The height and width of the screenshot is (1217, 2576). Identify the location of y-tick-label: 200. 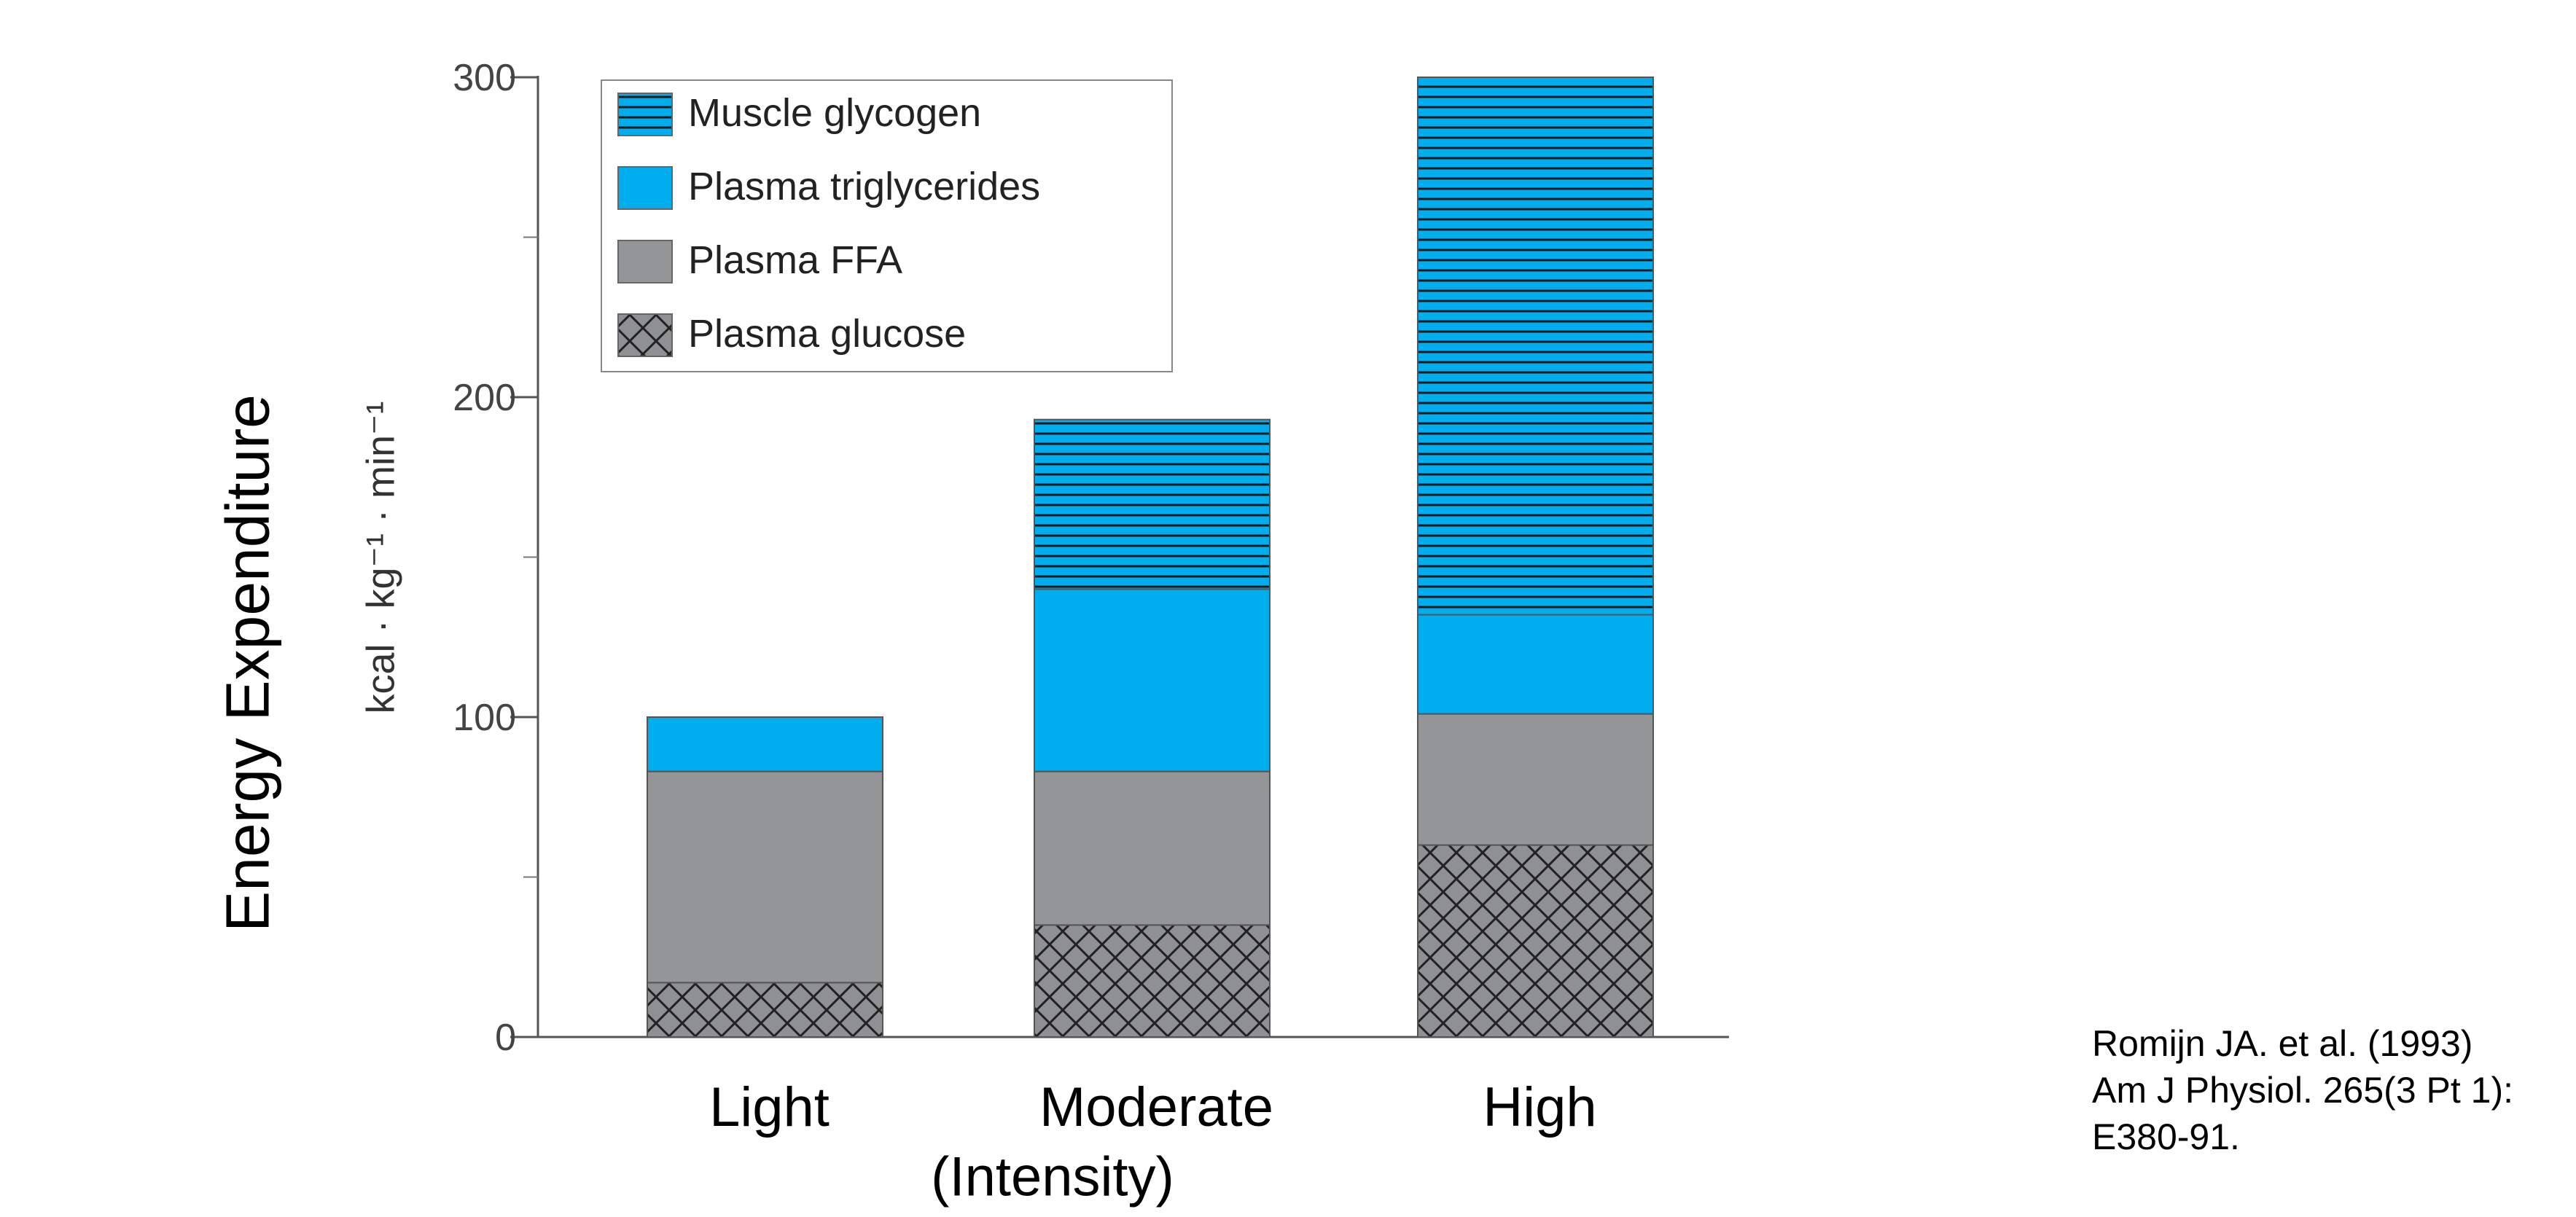
(484, 398).